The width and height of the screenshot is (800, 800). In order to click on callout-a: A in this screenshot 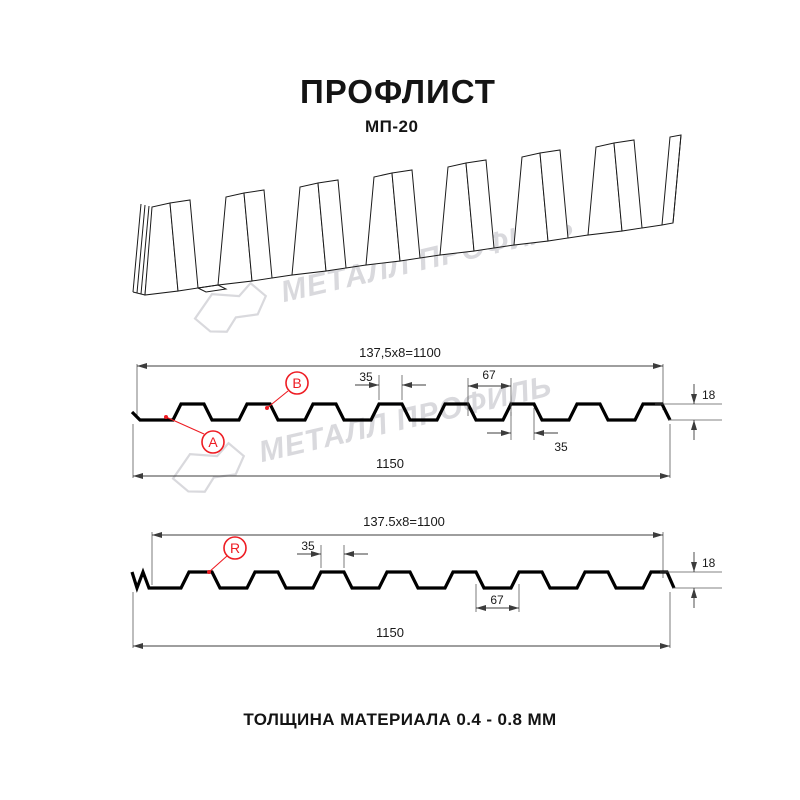, I will do `click(194, 434)`.